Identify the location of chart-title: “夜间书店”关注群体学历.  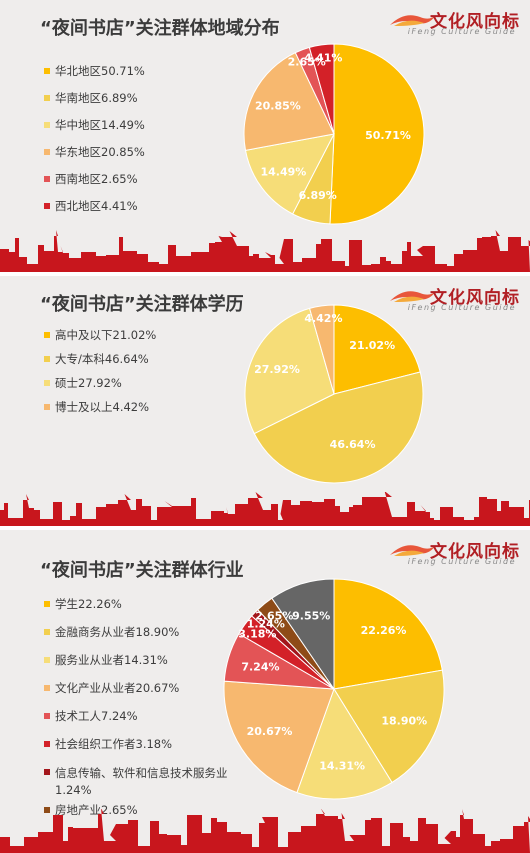
(142, 304).